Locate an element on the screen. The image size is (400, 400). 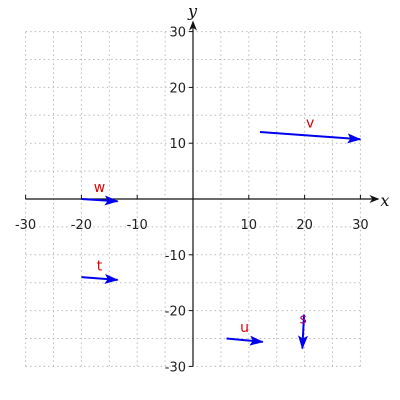
vector-v is located at coordinates (310, 137).